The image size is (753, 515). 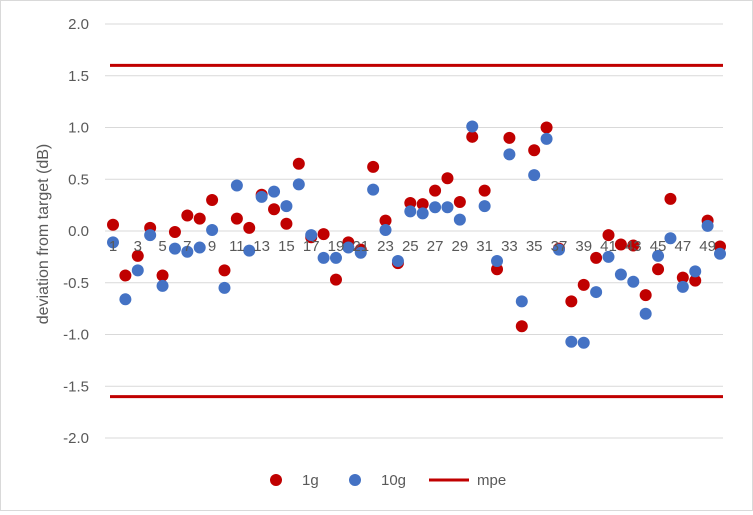 What do you see at coordinates (261, 246) in the screenshot?
I see `x-tick-label: 13` at bounding box center [261, 246].